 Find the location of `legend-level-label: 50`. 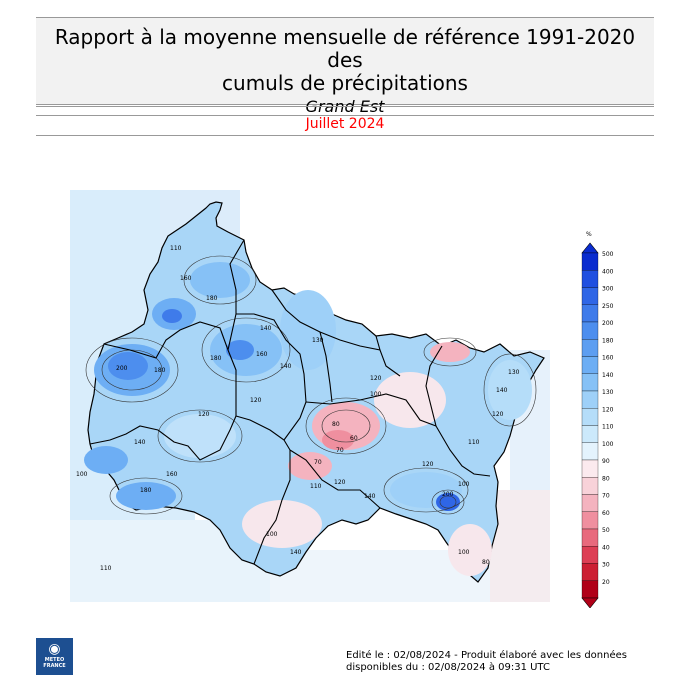

legend-level-label: 50 is located at coordinates (606, 530).